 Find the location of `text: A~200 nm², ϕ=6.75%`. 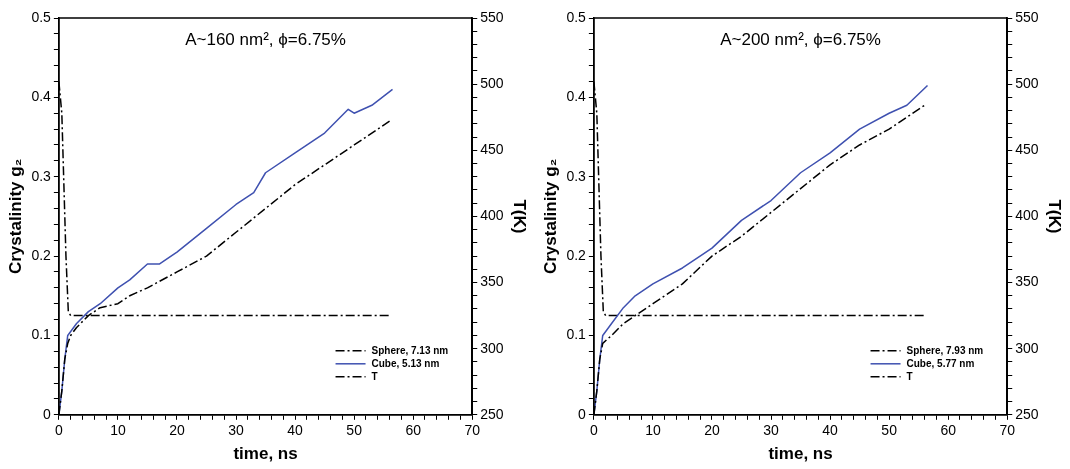

text: A~200 nm², ϕ=6.75% is located at coordinates (800, 40).